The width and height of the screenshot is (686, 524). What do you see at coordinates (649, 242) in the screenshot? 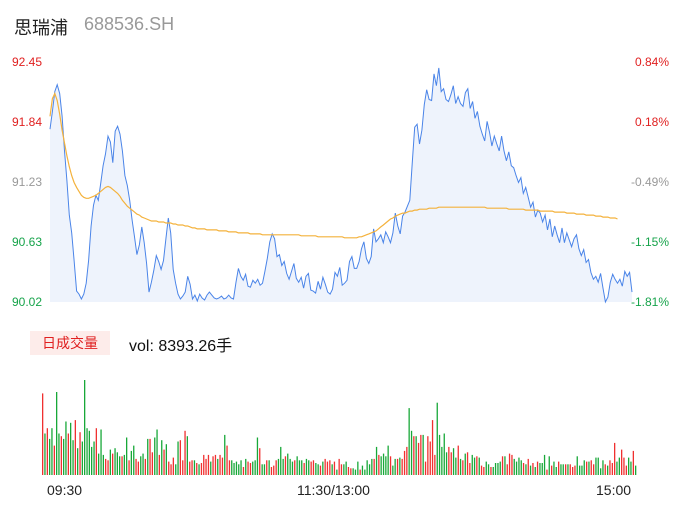
I see `percent-axis-label-right: -1.15%` at bounding box center [649, 242].